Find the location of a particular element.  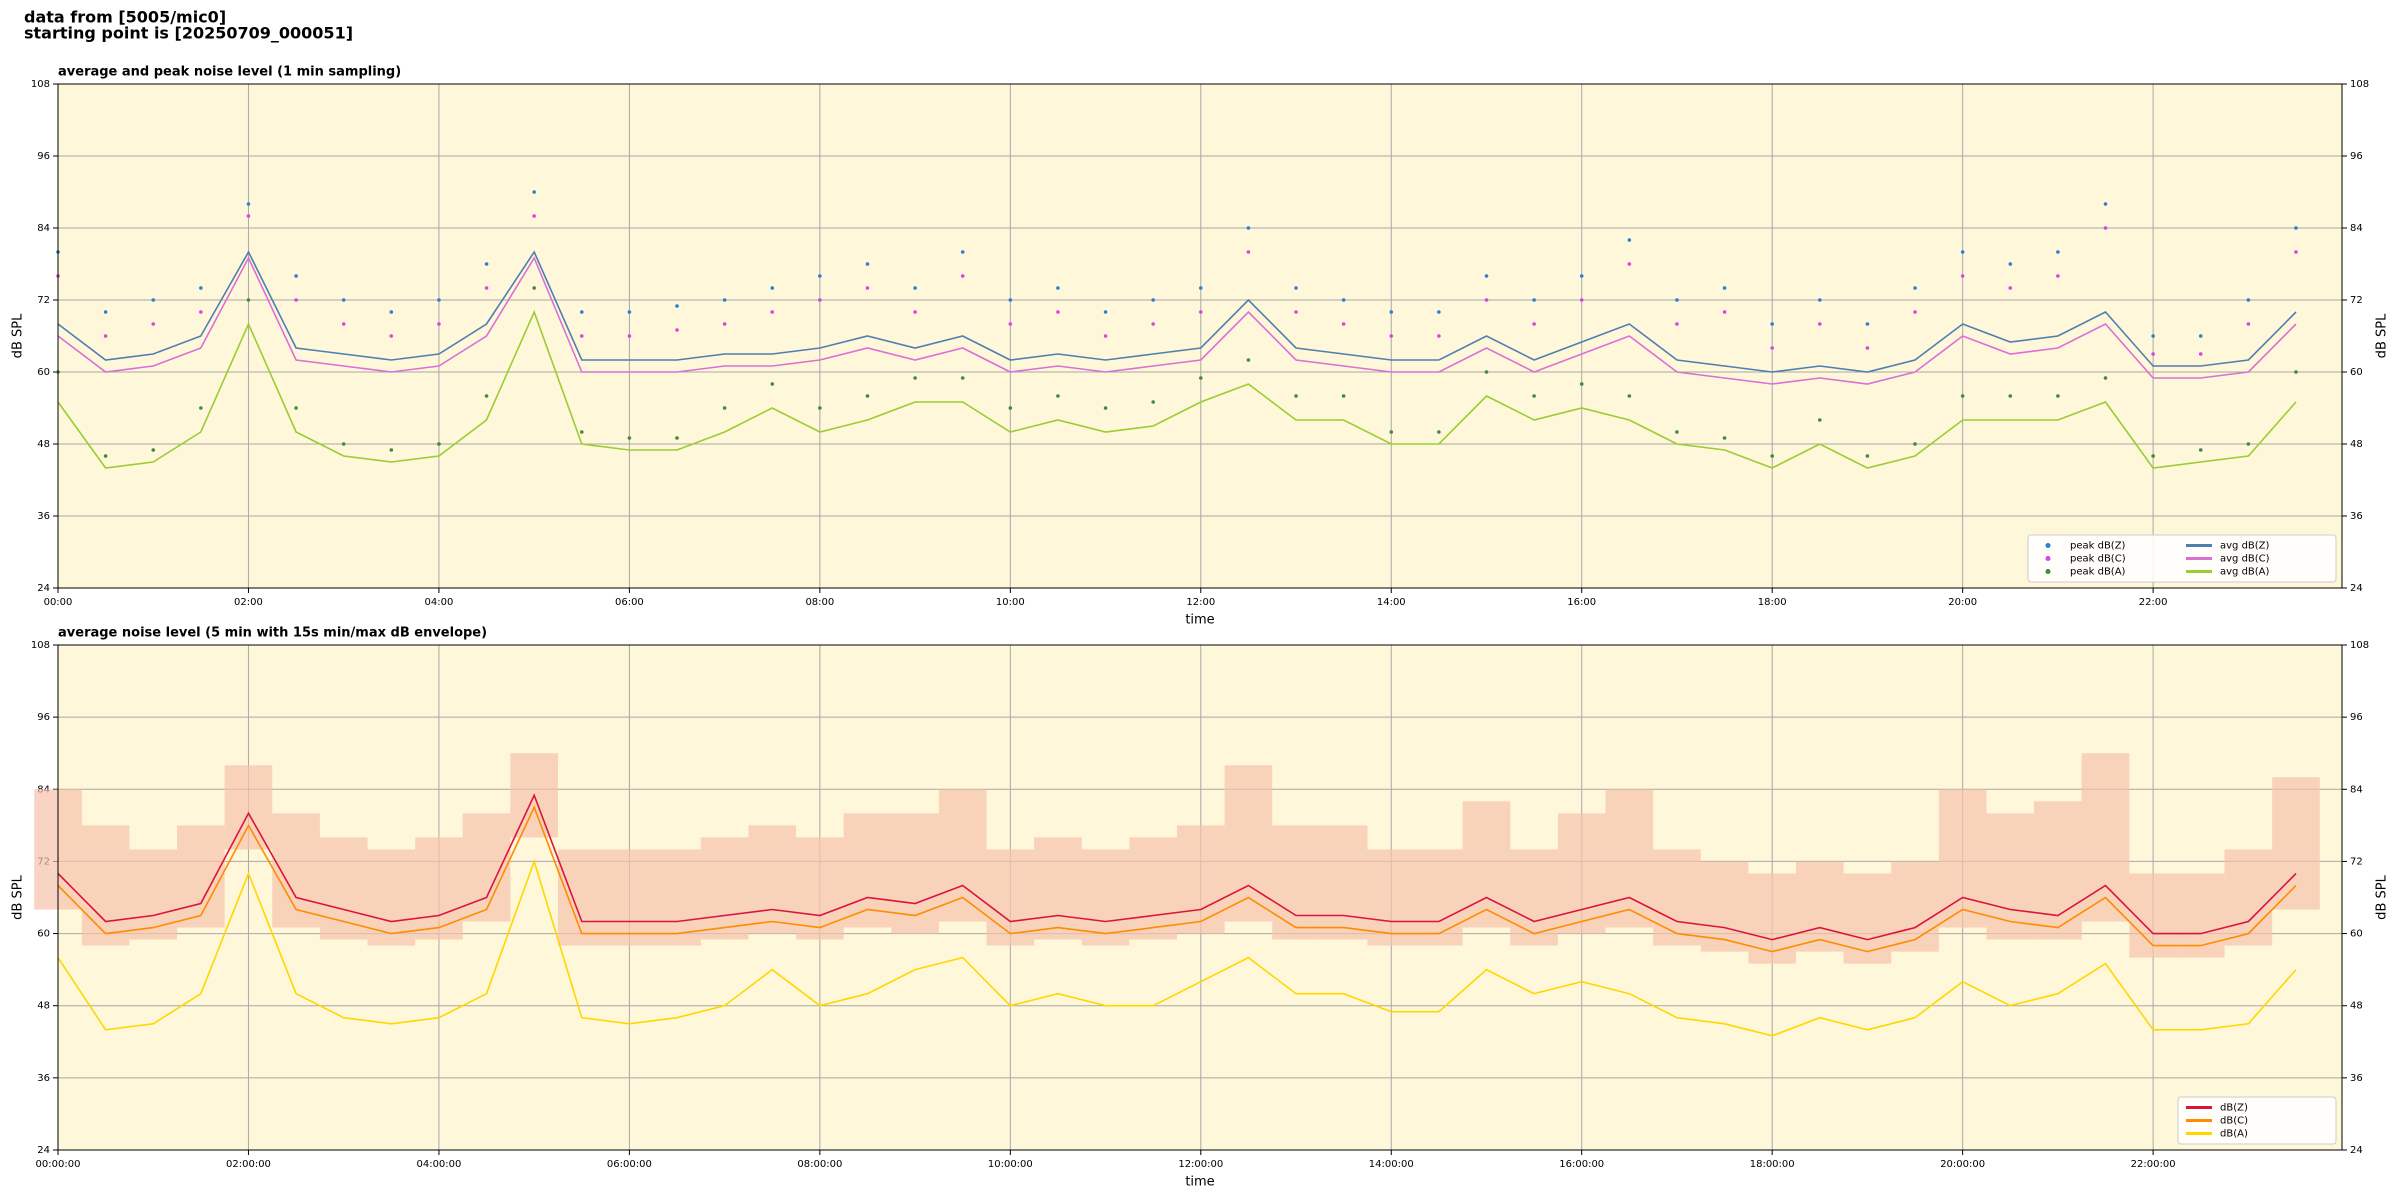

y-axis-label: dB SPL is located at coordinates (2382, 335).